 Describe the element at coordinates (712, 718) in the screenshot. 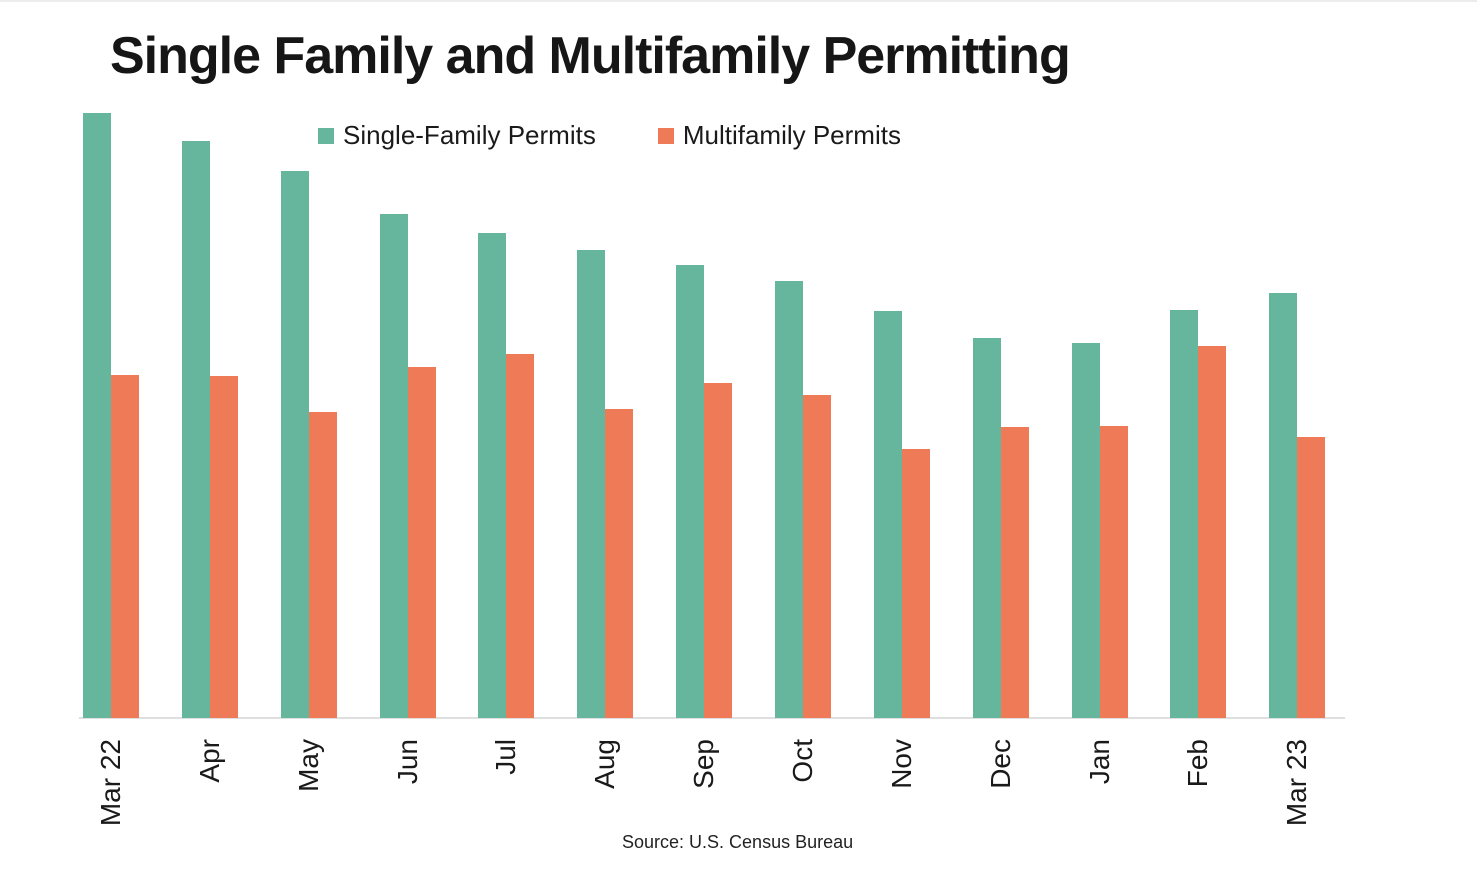

I see `x-axis-line` at that location.